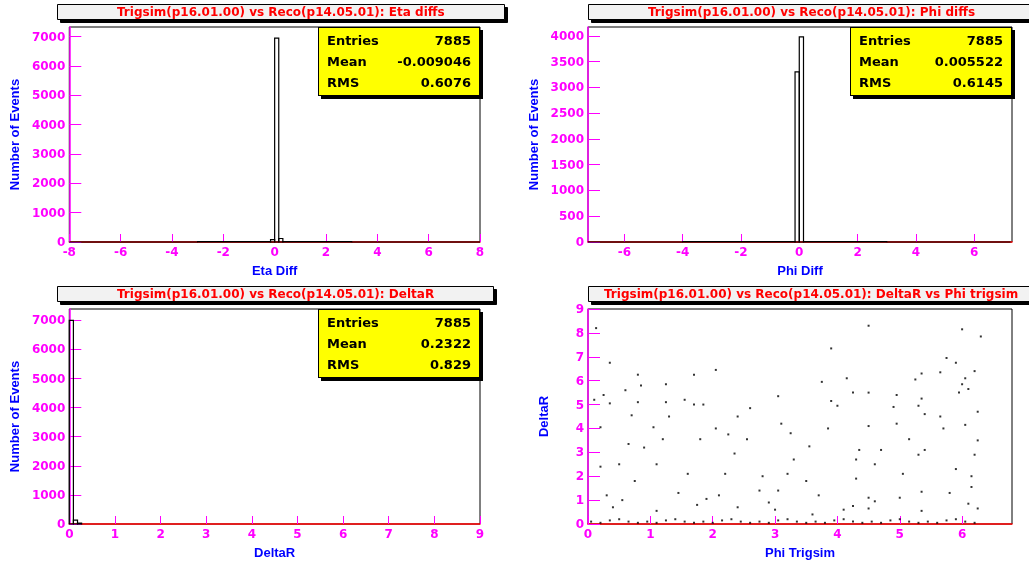 This screenshot has height=565, width=1029. What do you see at coordinates (579, 356) in the screenshot?
I see `y-tick-label: 7` at bounding box center [579, 356].